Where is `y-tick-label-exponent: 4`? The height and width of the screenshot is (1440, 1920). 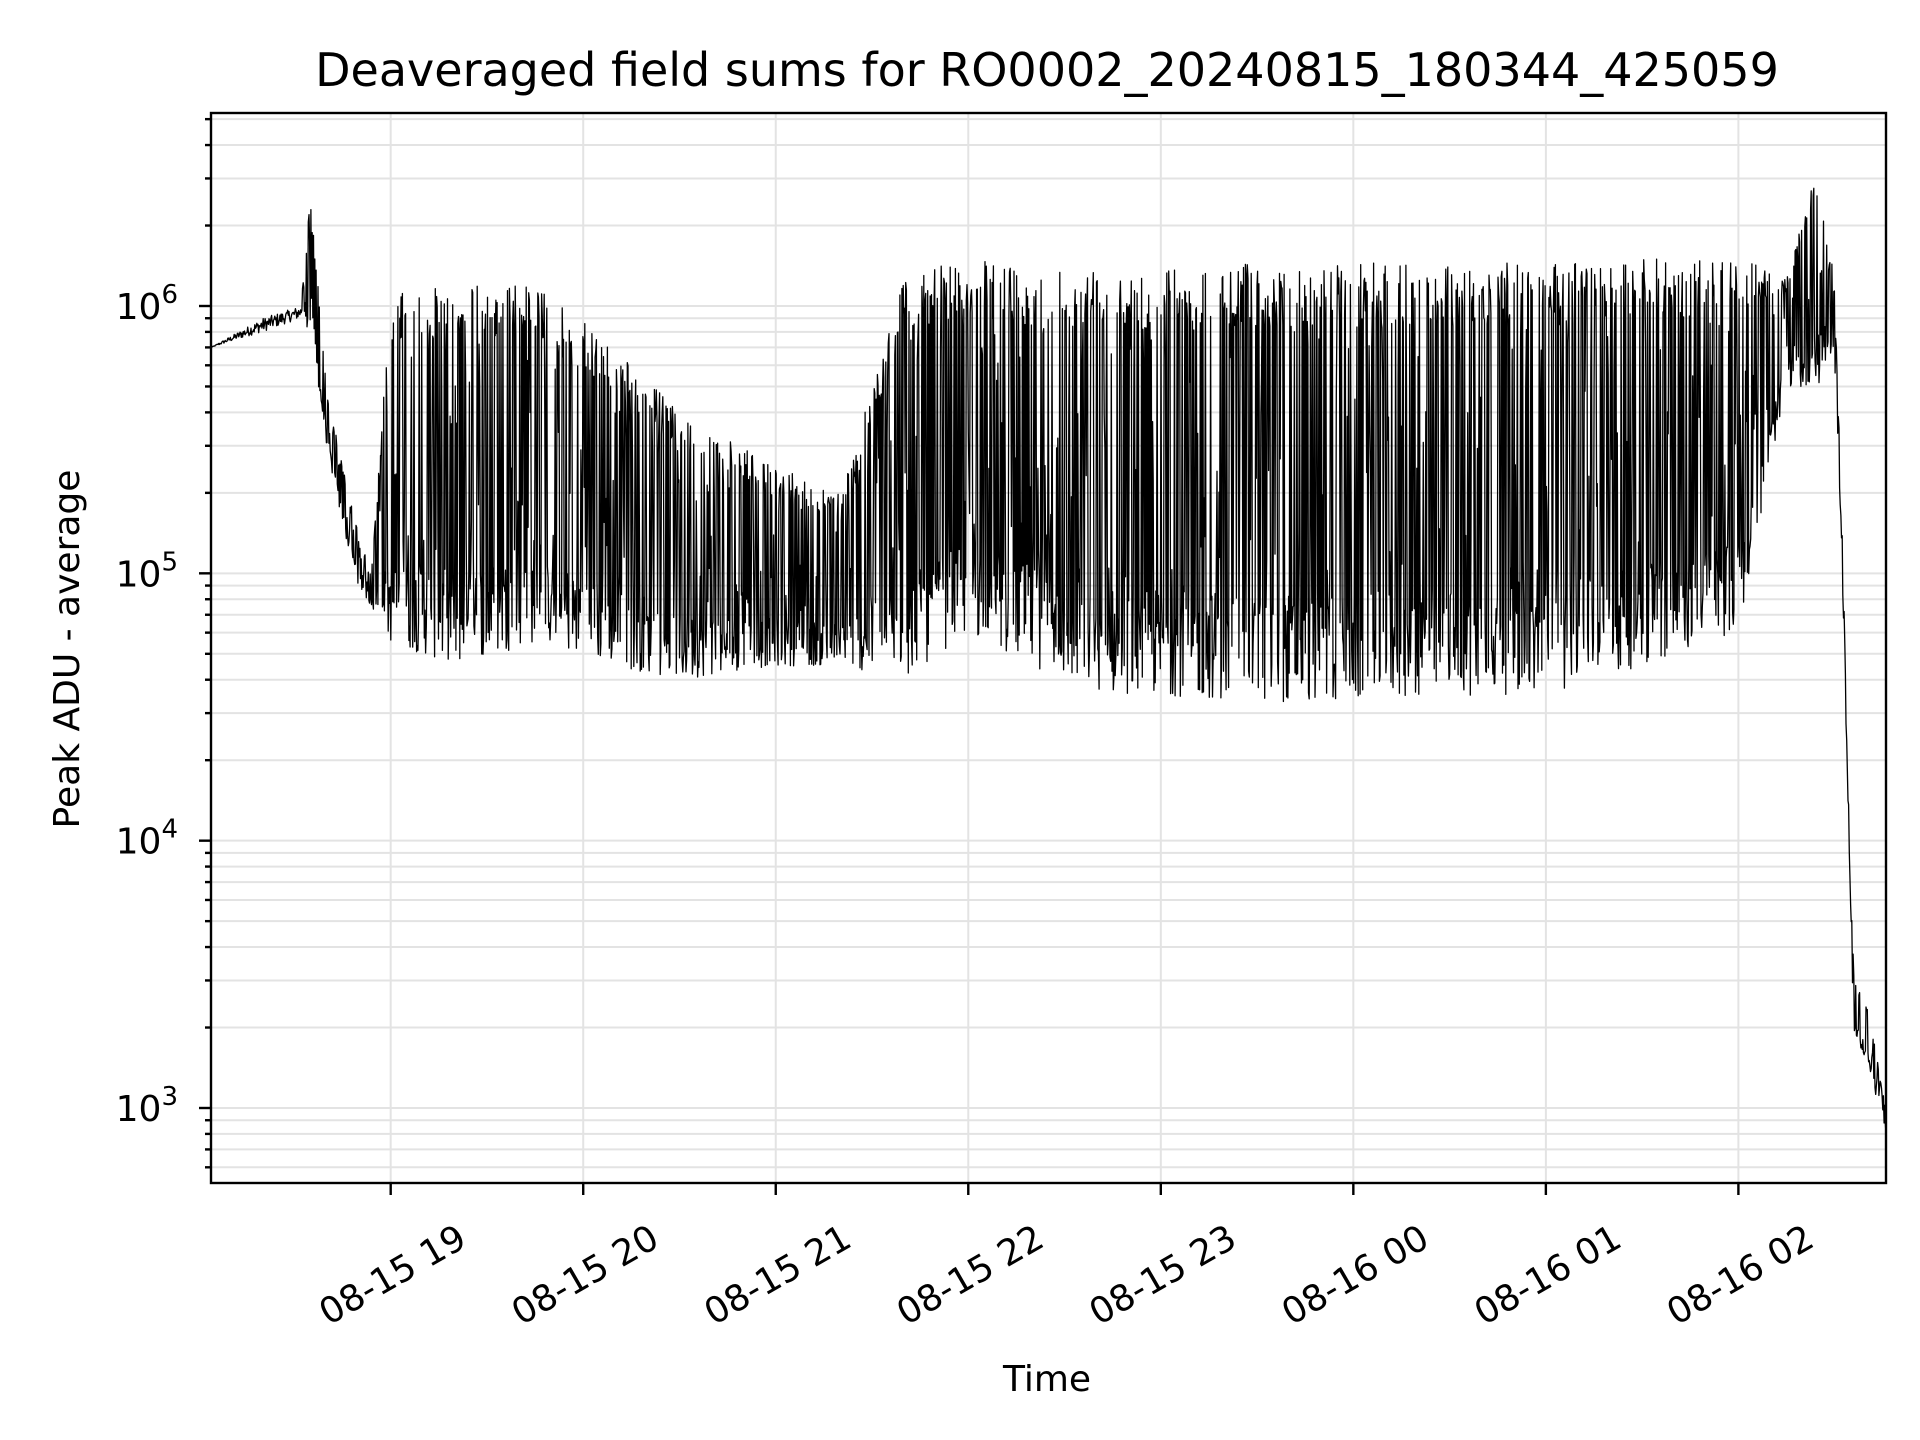
y-tick-label-exponent: 4 is located at coordinates (169, 830).